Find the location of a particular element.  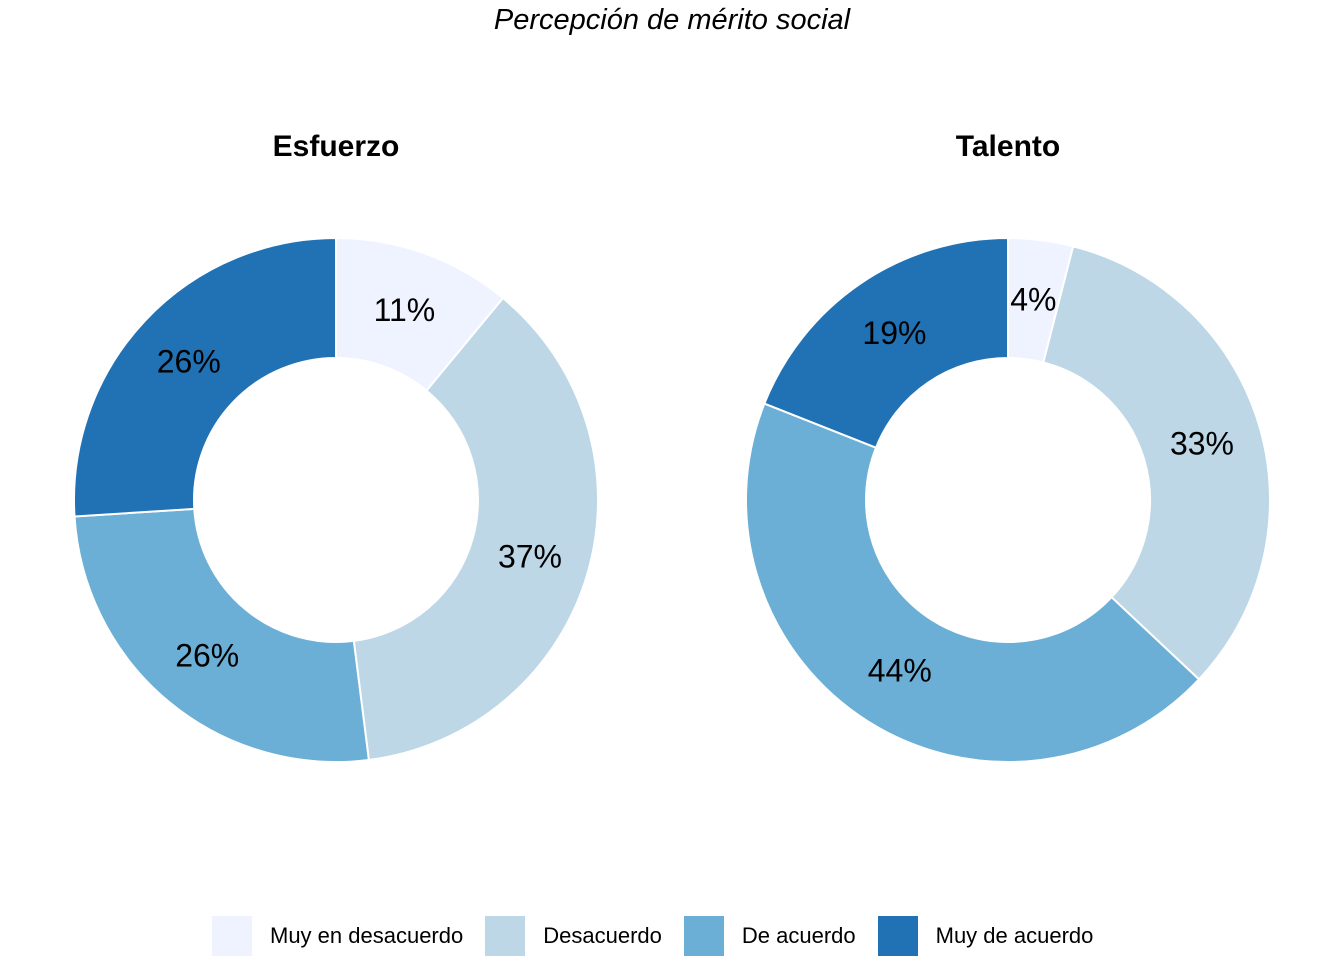

legend-label: Muy en desacuerdo is located at coordinates (367, 935).